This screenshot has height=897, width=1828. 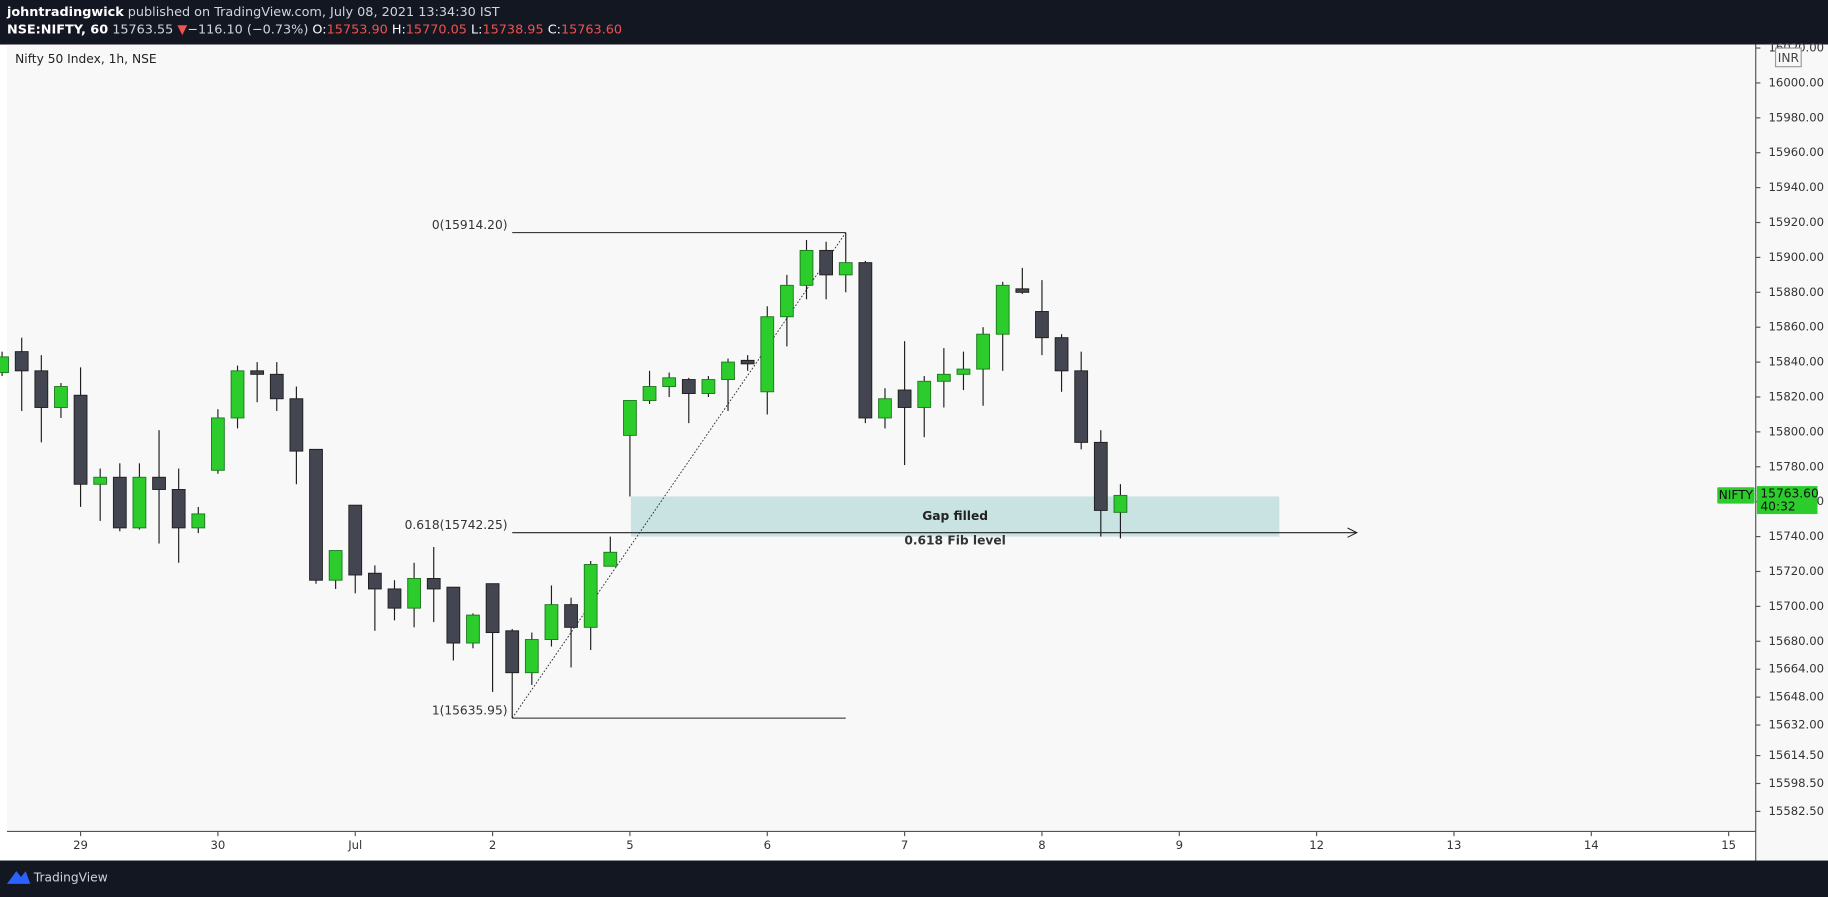 What do you see at coordinates (1797, 362) in the screenshot?
I see `y-tick-label: 15840.00` at bounding box center [1797, 362].